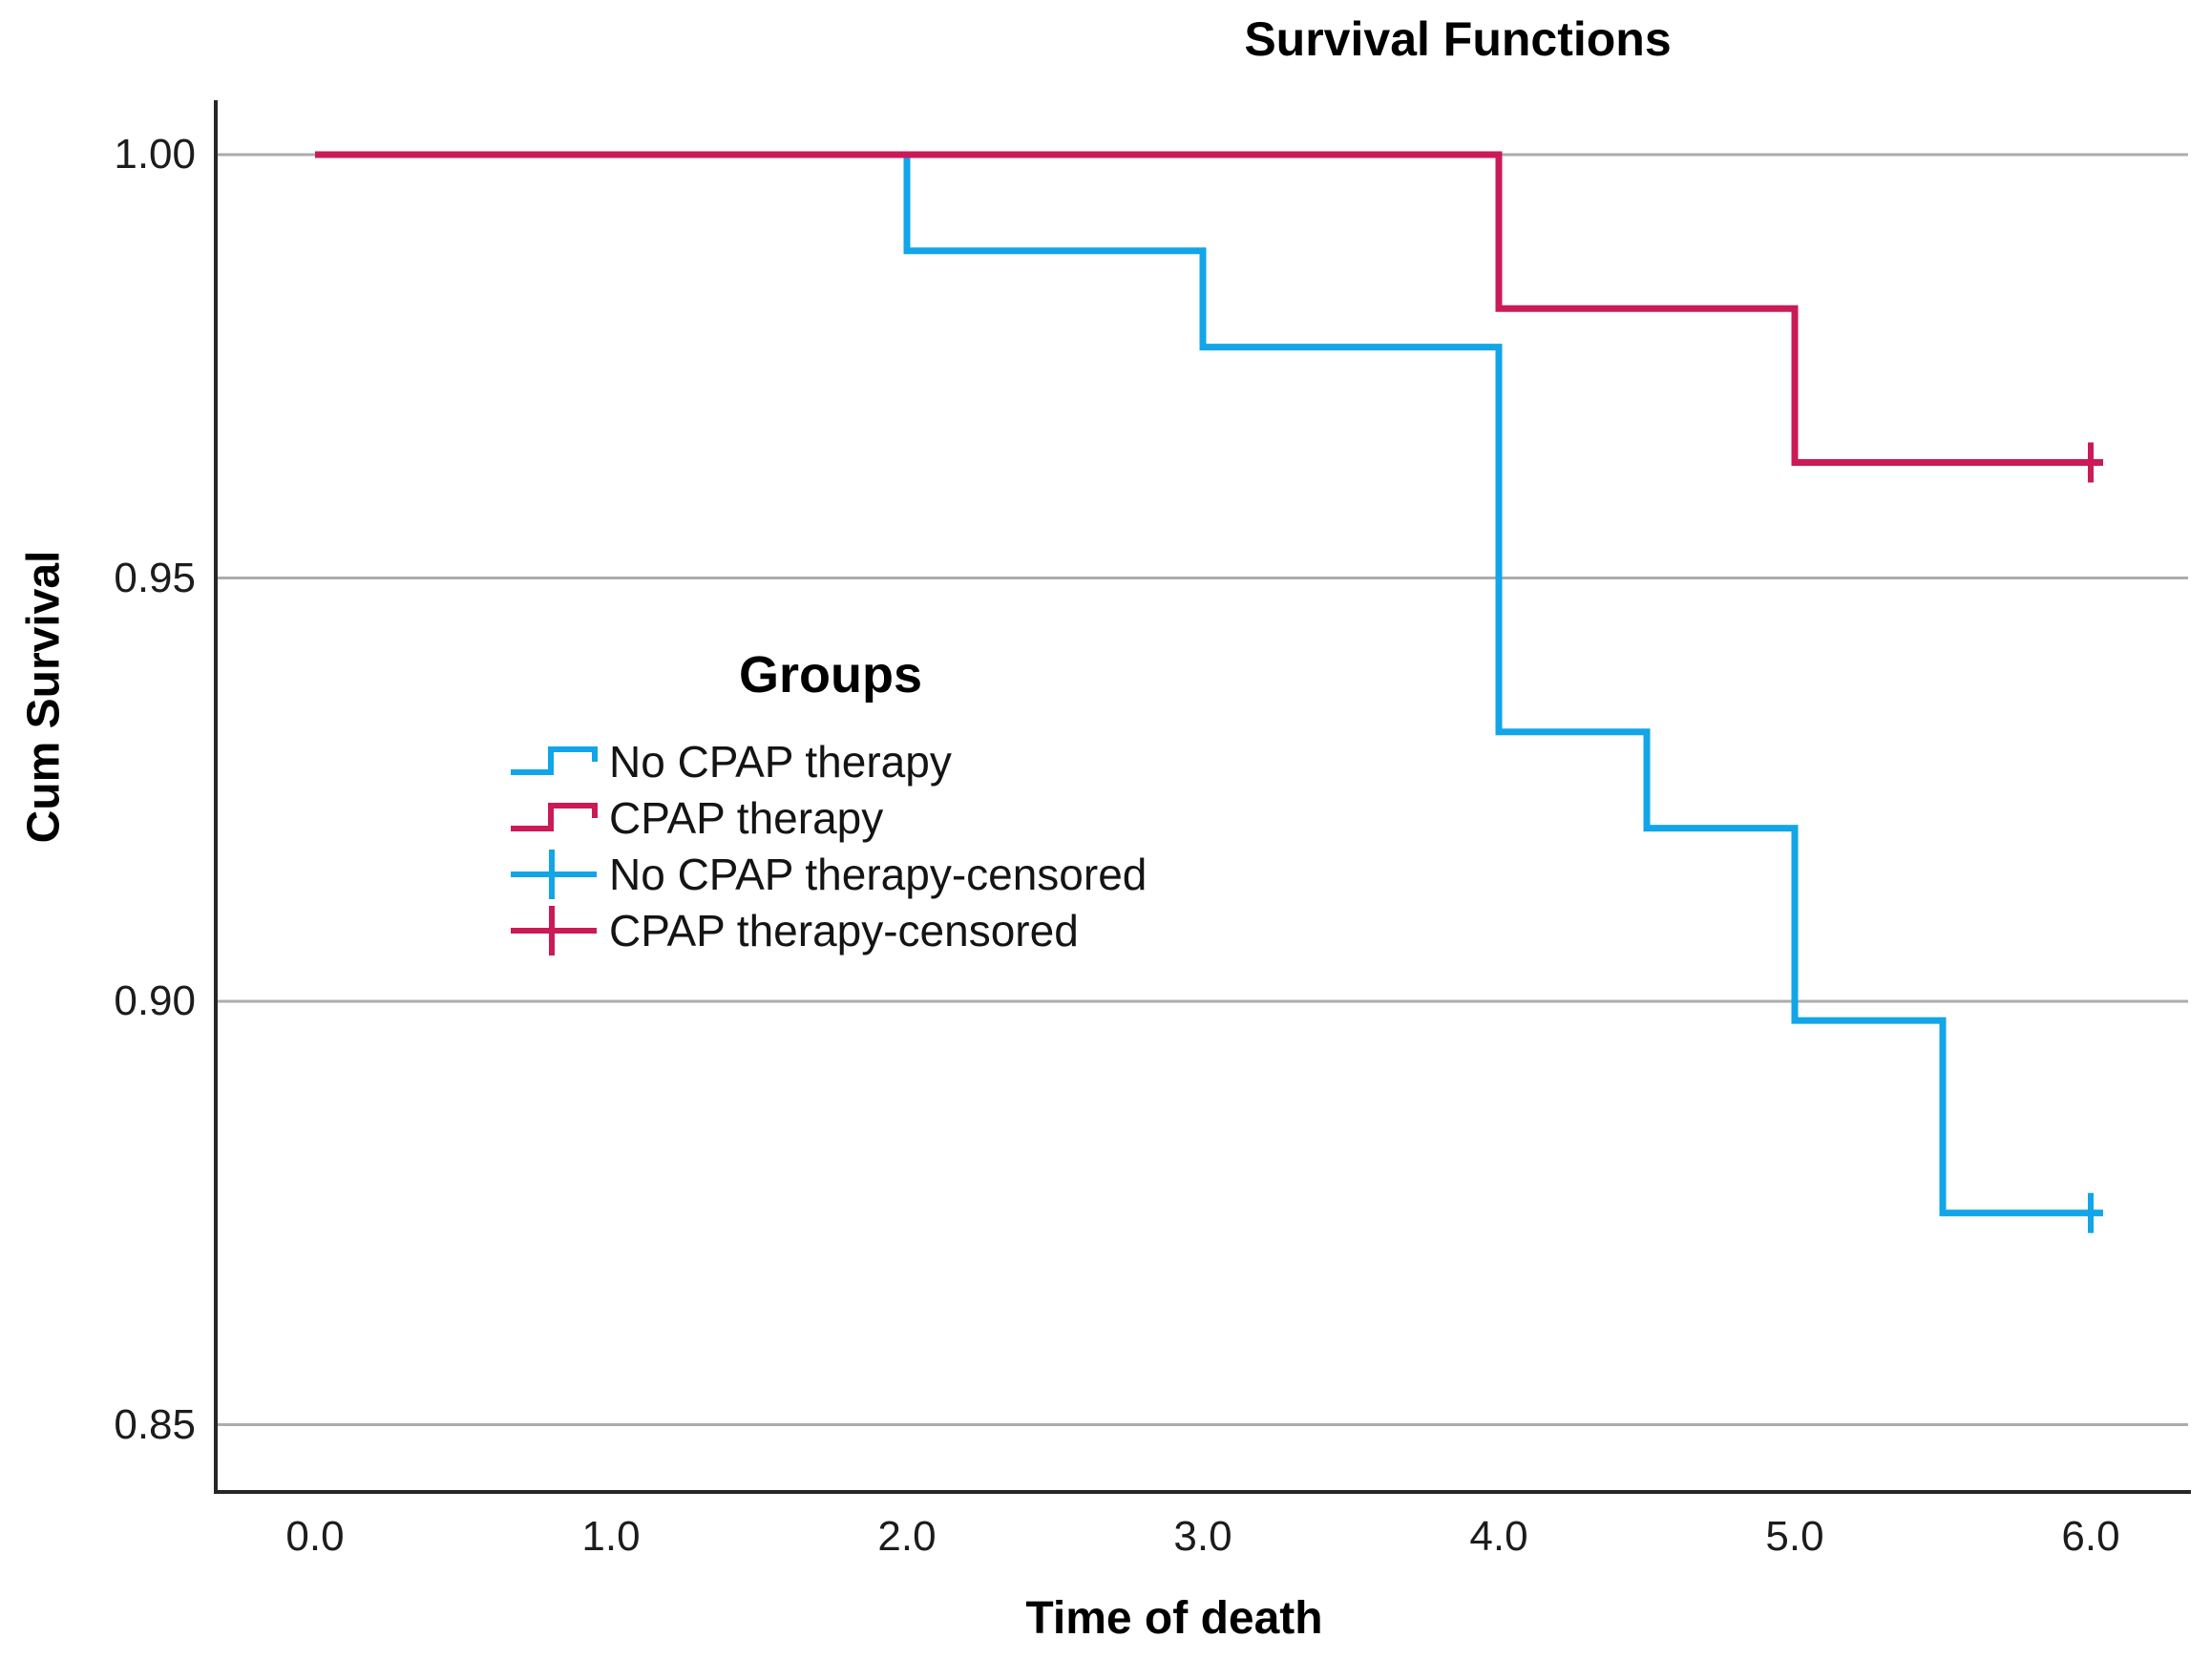 This screenshot has height=1680, width=2211. I want to click on legend-item-no-cpap-censored: No CPAP therapy-censored, so click(828, 874).